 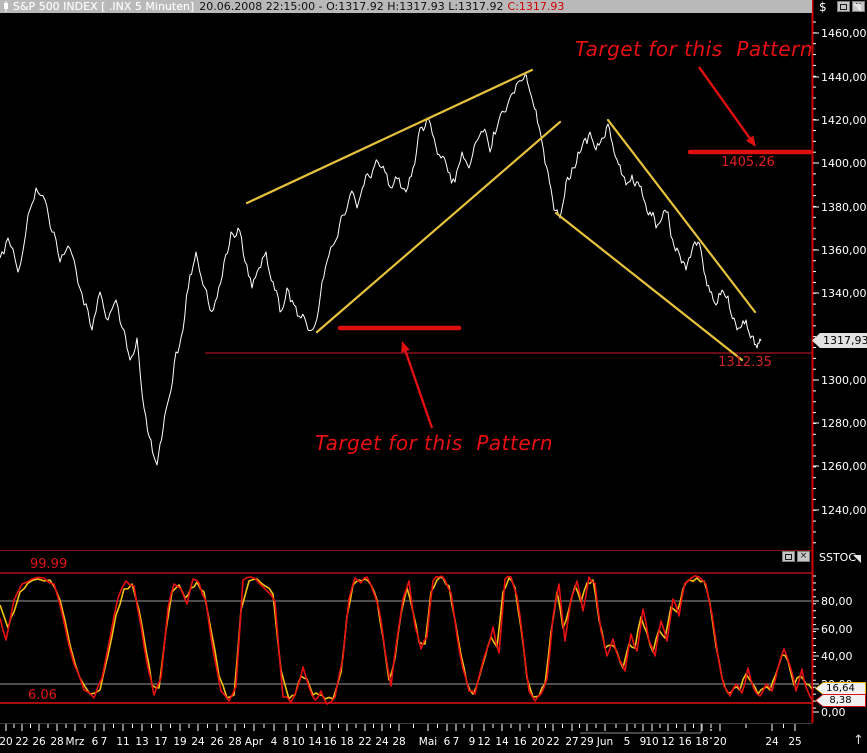 What do you see at coordinates (803, 556) in the screenshot?
I see `close-icon: ×` at bounding box center [803, 556].